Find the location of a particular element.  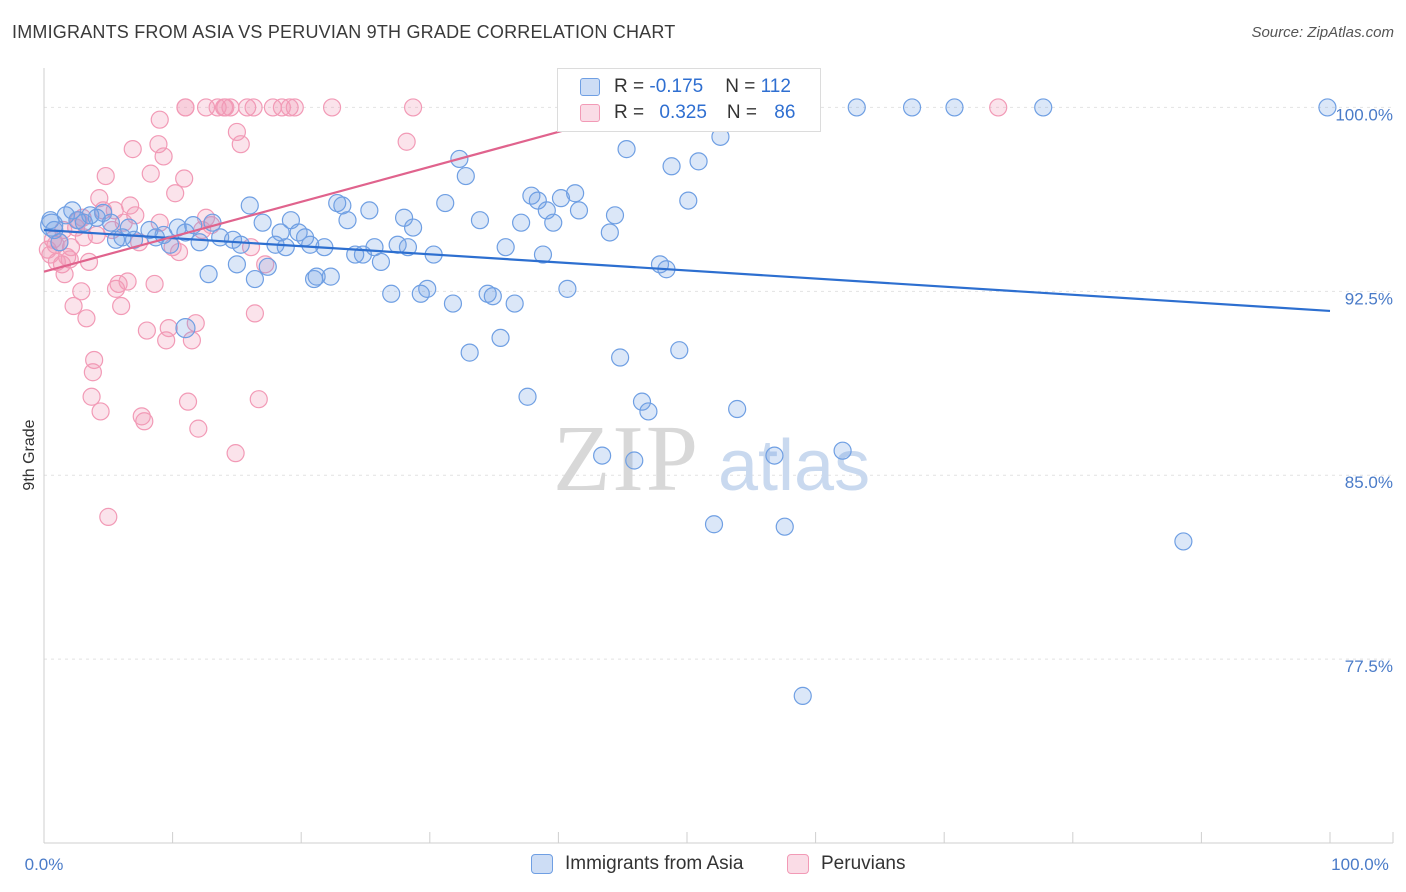

watermark-atlas: atlas is located at coordinates (794, 466).